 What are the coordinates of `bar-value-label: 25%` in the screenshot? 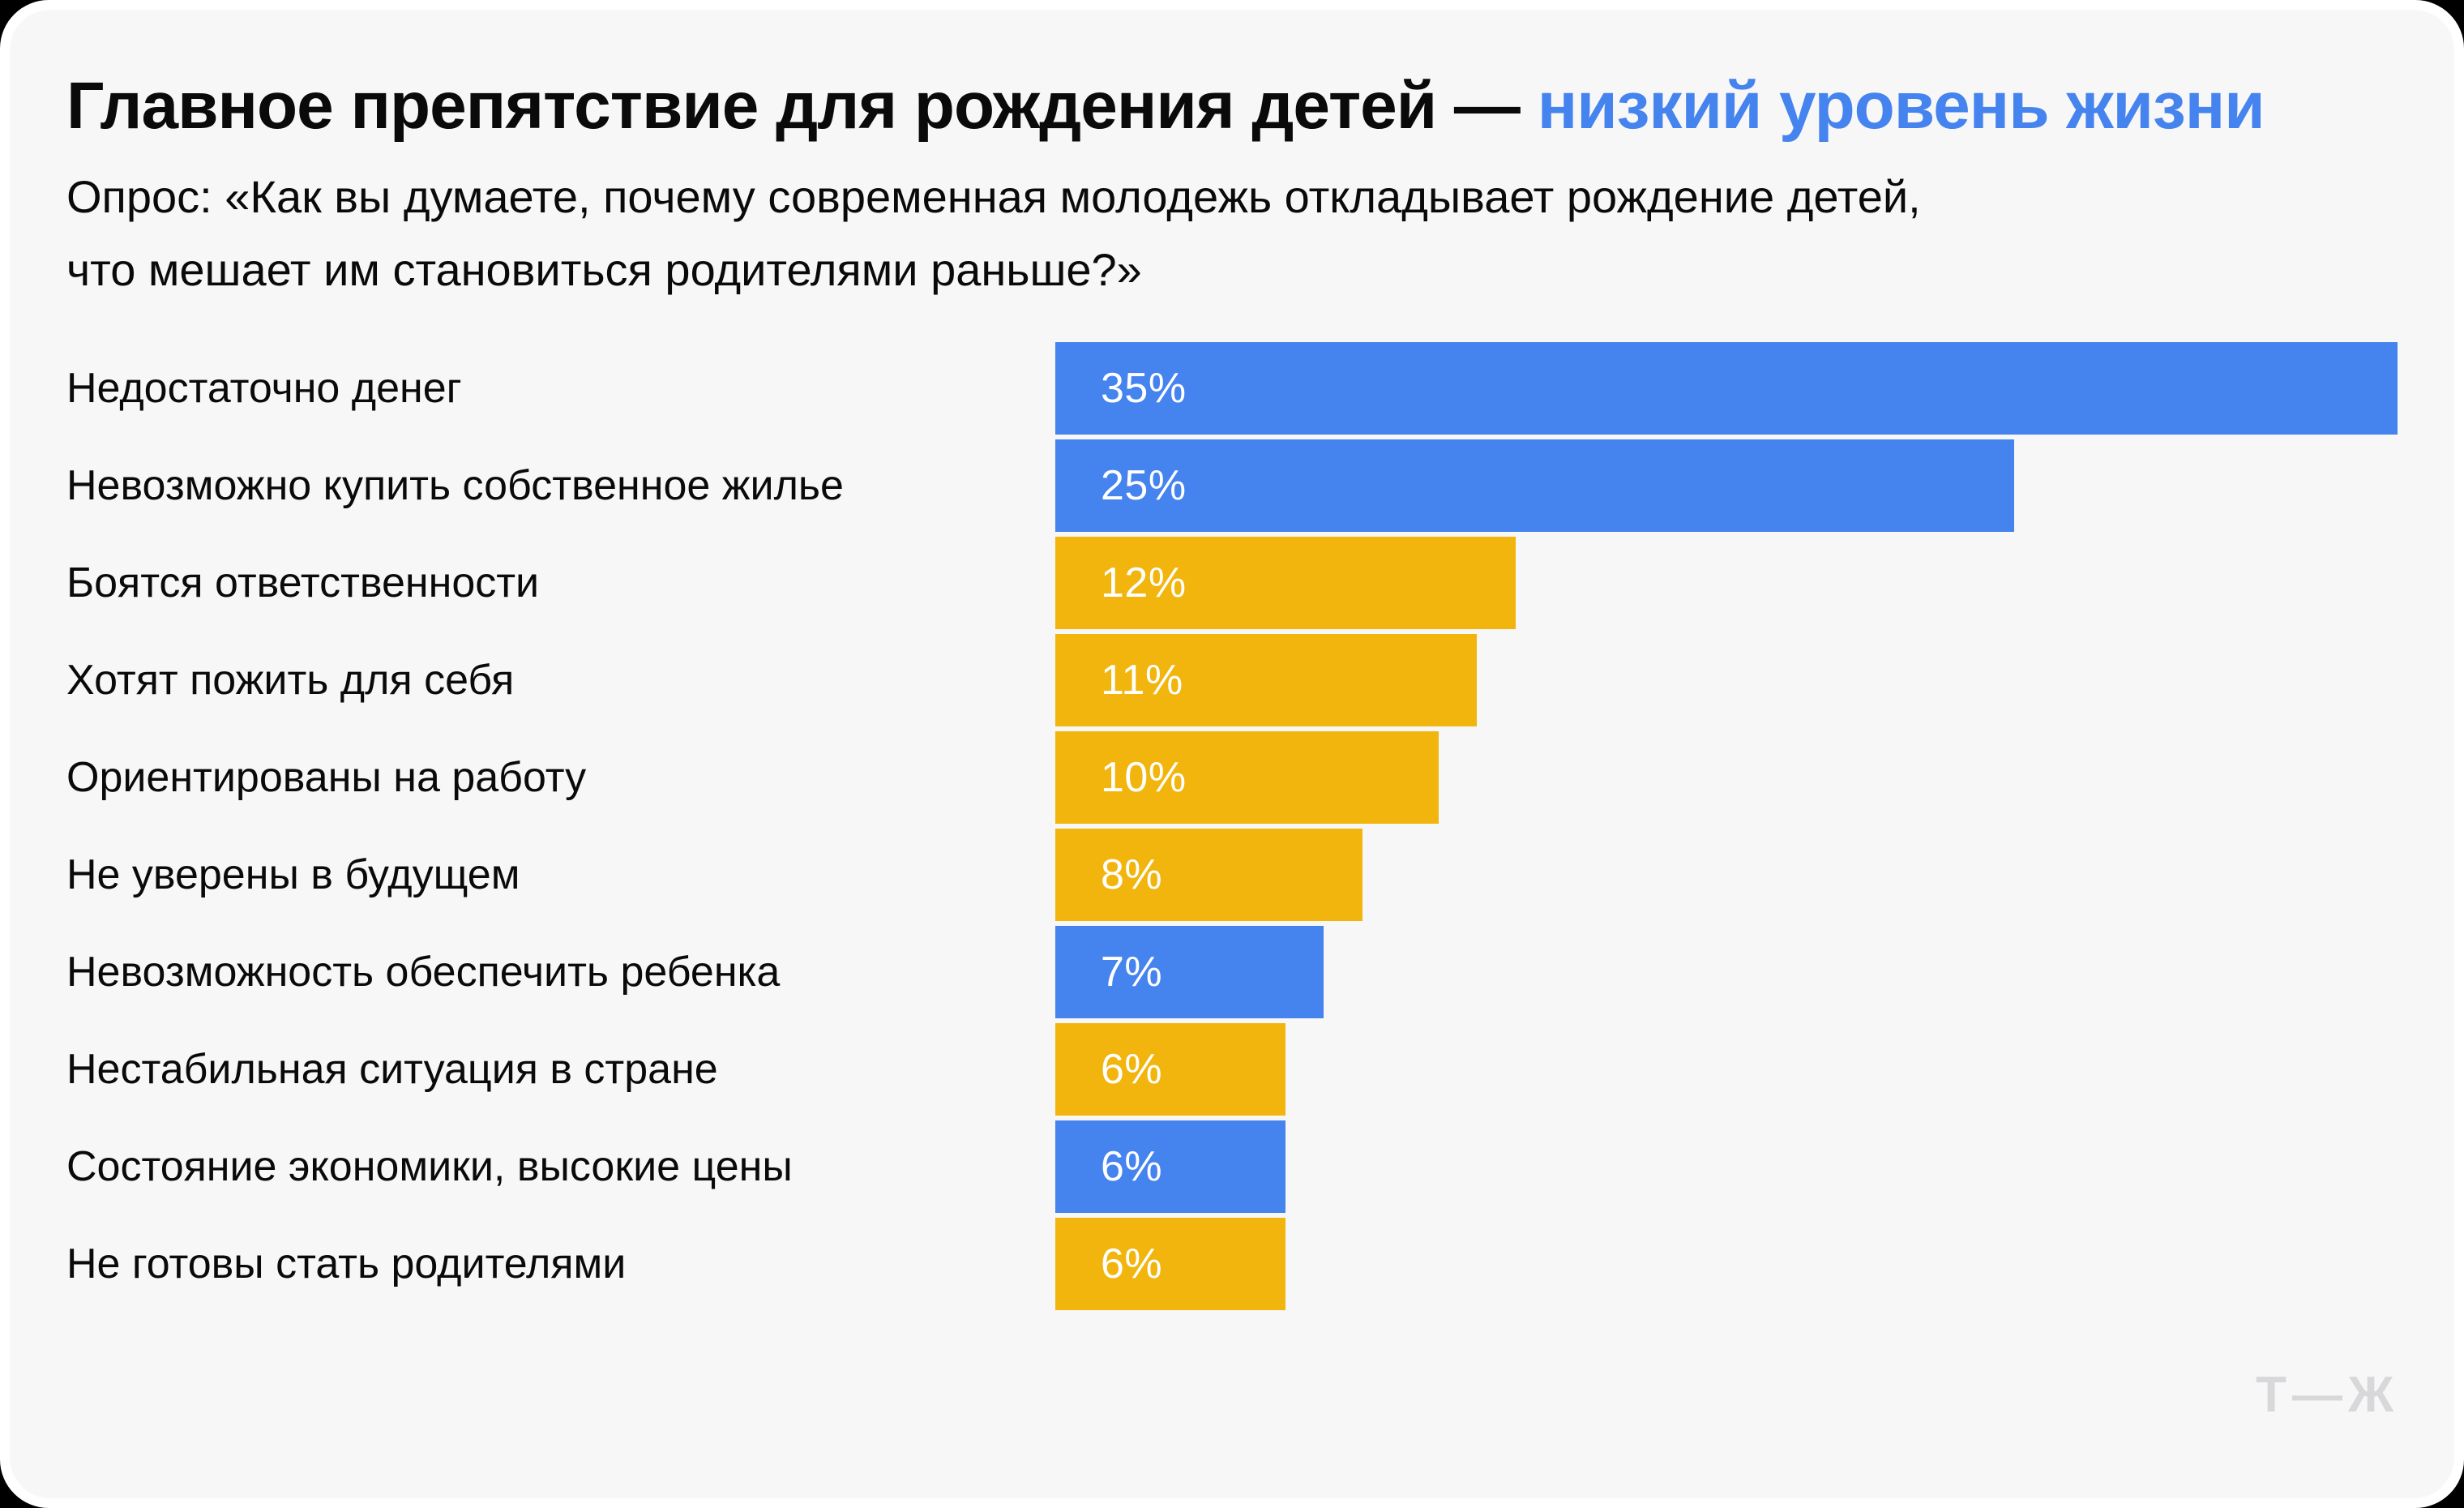 It's located at (1144, 485).